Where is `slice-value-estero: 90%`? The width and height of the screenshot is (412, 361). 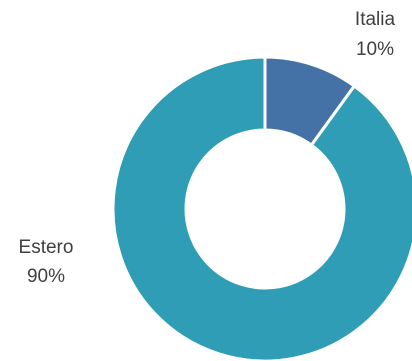
slice-value-estero: 90% is located at coordinates (46, 276).